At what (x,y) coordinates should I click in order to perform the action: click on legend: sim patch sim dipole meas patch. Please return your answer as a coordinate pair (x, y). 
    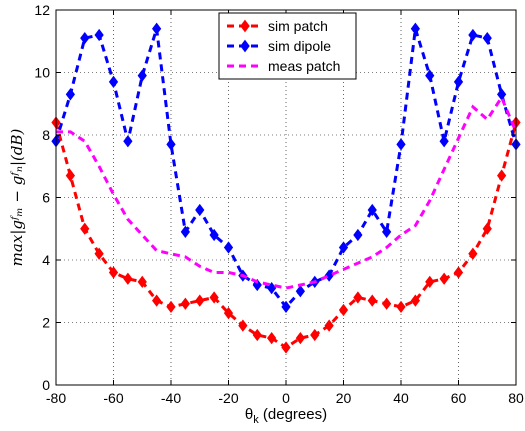
    Looking at the image, I should click on (287, 46).